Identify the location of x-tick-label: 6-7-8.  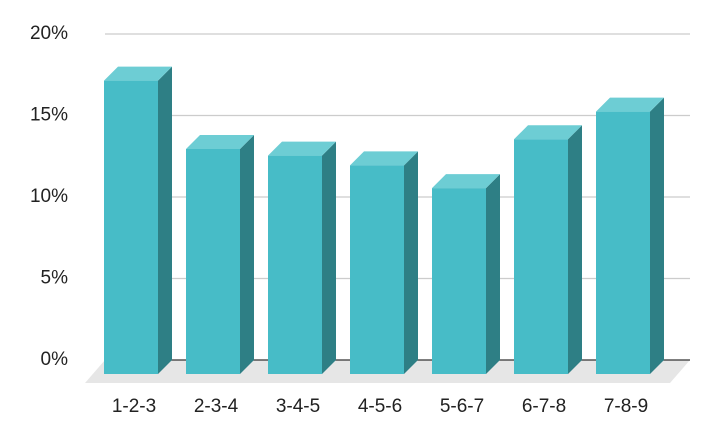
(544, 406).